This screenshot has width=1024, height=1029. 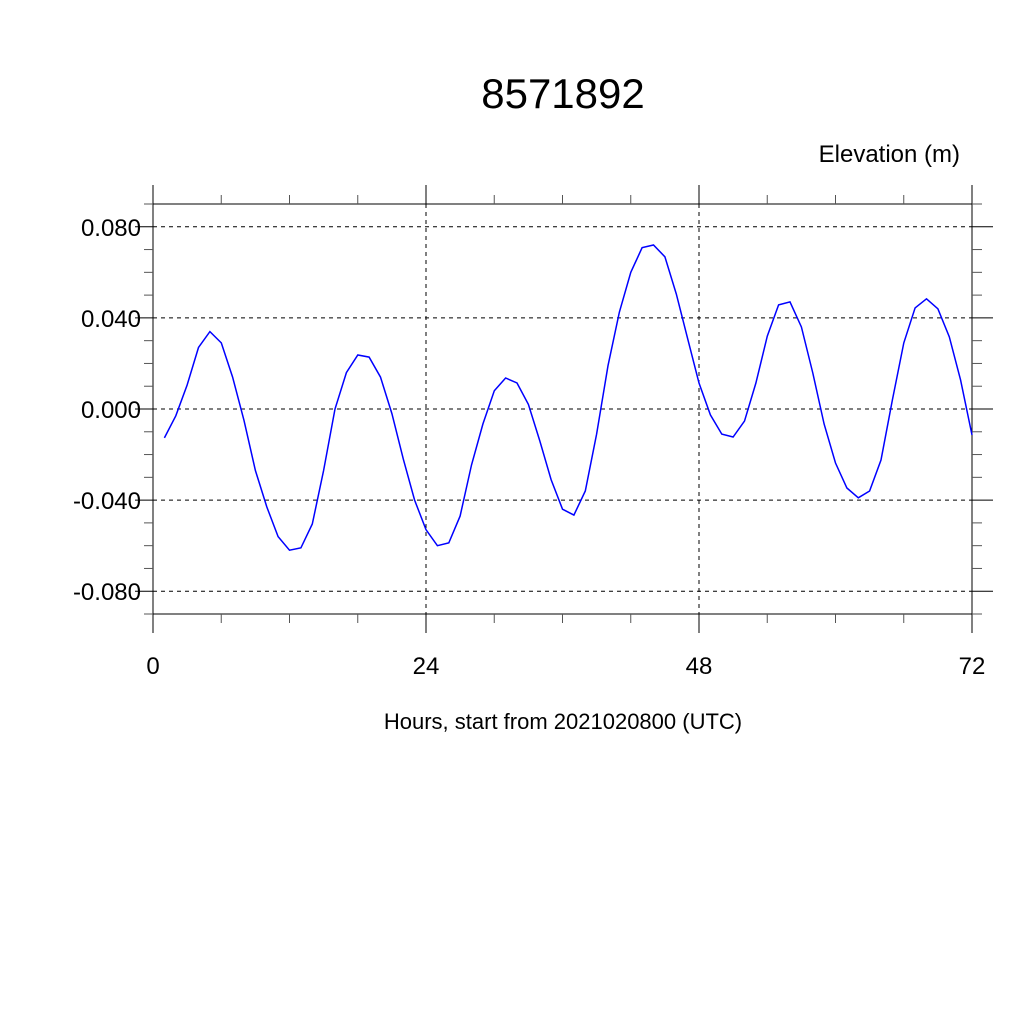 What do you see at coordinates (111, 410) in the screenshot?
I see `y-tick-label: 0.000` at bounding box center [111, 410].